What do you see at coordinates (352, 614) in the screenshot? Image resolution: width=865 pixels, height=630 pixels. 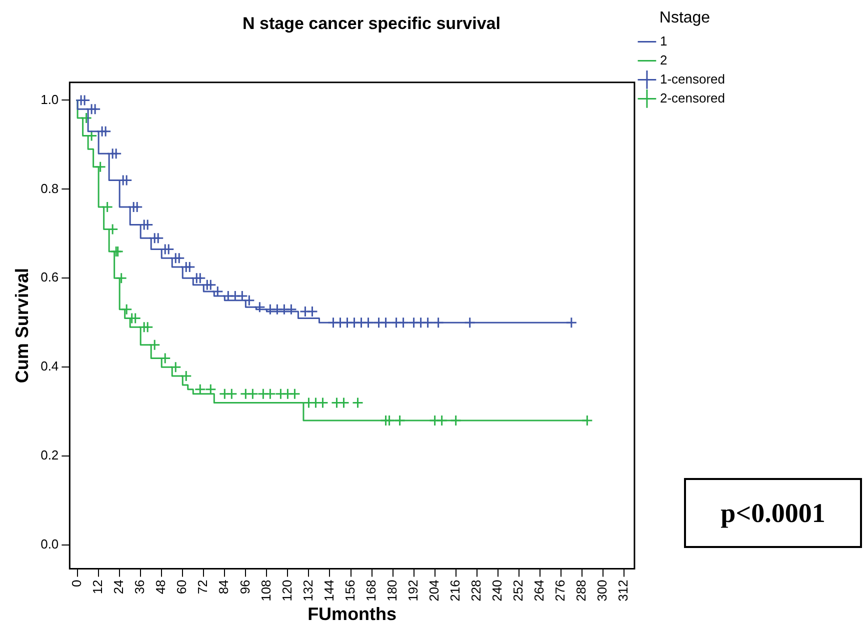 I see `x-axis-title: FUmonths` at bounding box center [352, 614].